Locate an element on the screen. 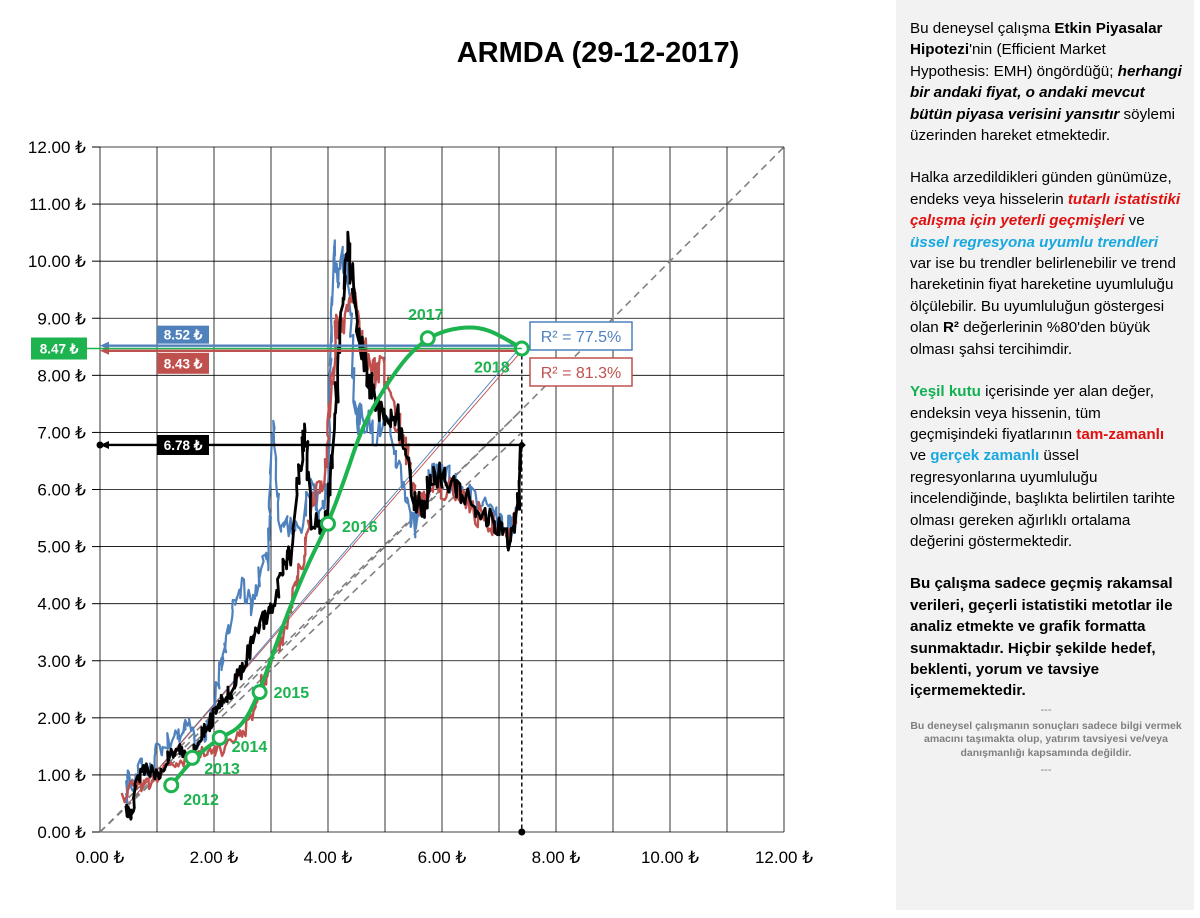 This screenshot has width=1200, height=918. red-r2-box is located at coordinates (581, 372).